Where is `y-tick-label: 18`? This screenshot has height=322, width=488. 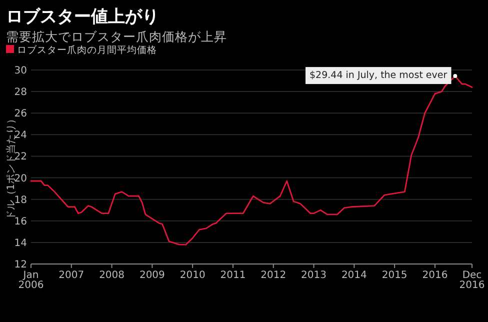
y-tick-label: 18 is located at coordinates (20, 200).